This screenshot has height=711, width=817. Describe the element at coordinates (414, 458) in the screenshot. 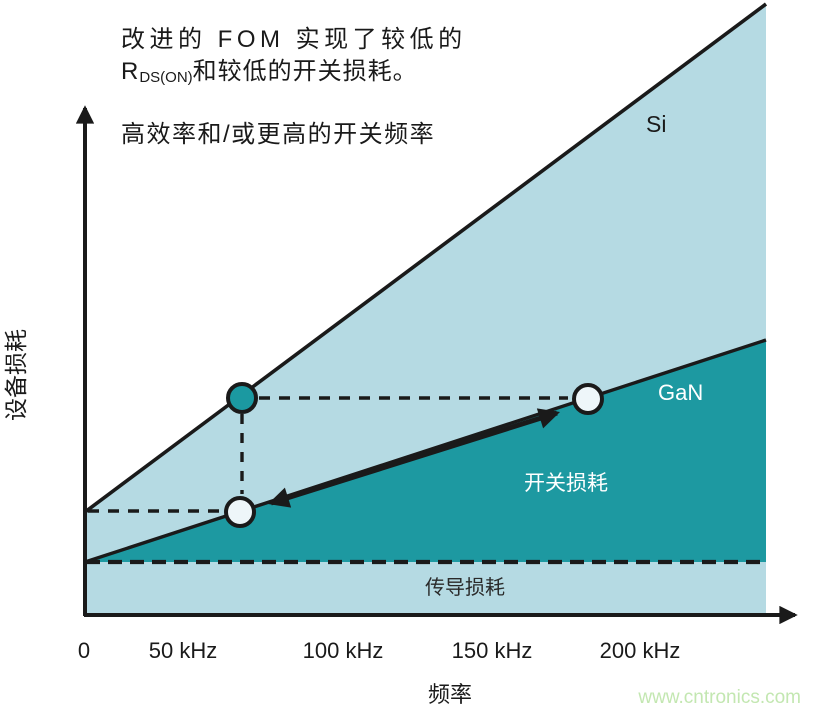

I see `frequency-shift-arrow` at that location.